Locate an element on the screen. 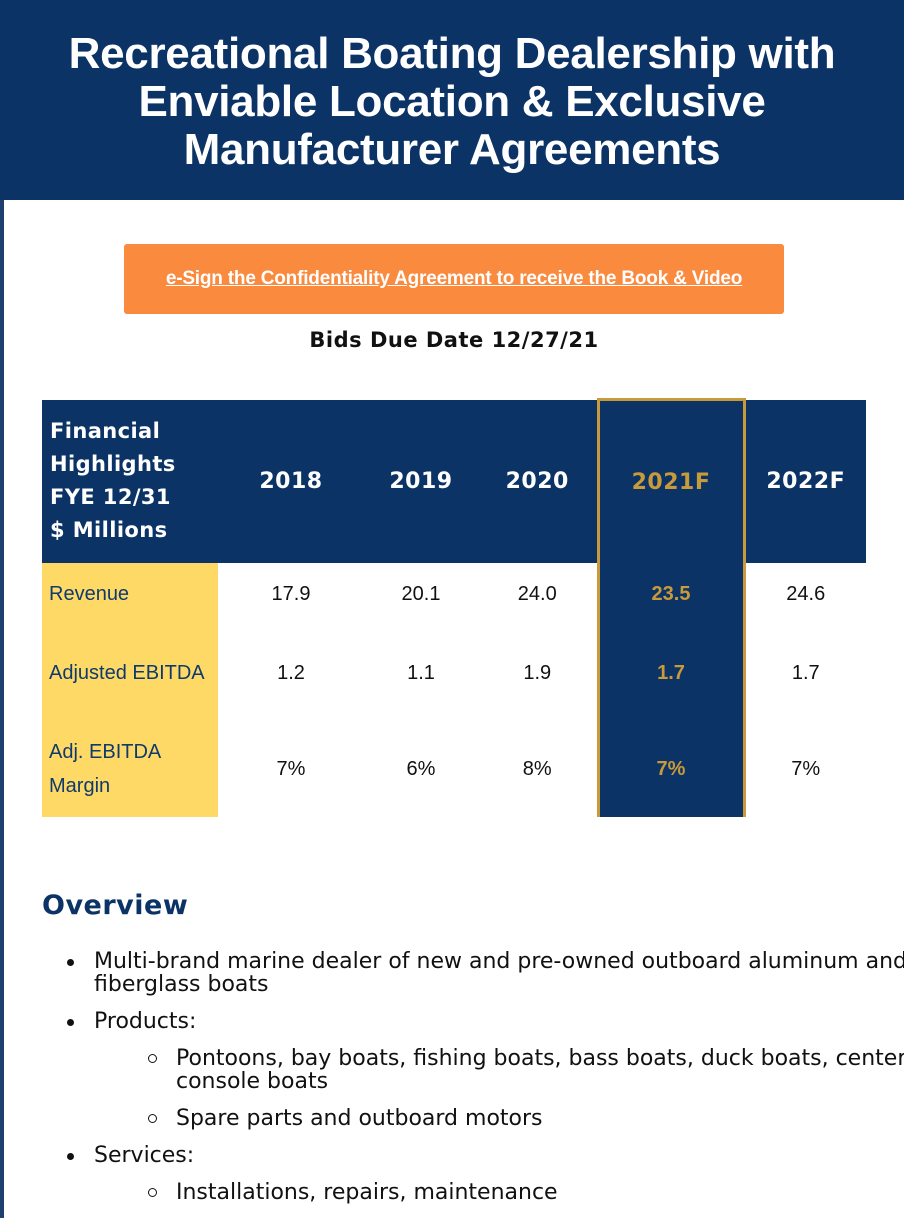 The image size is (904, 1218). row-label: Adj. EBITDA Margin is located at coordinates (130, 769).